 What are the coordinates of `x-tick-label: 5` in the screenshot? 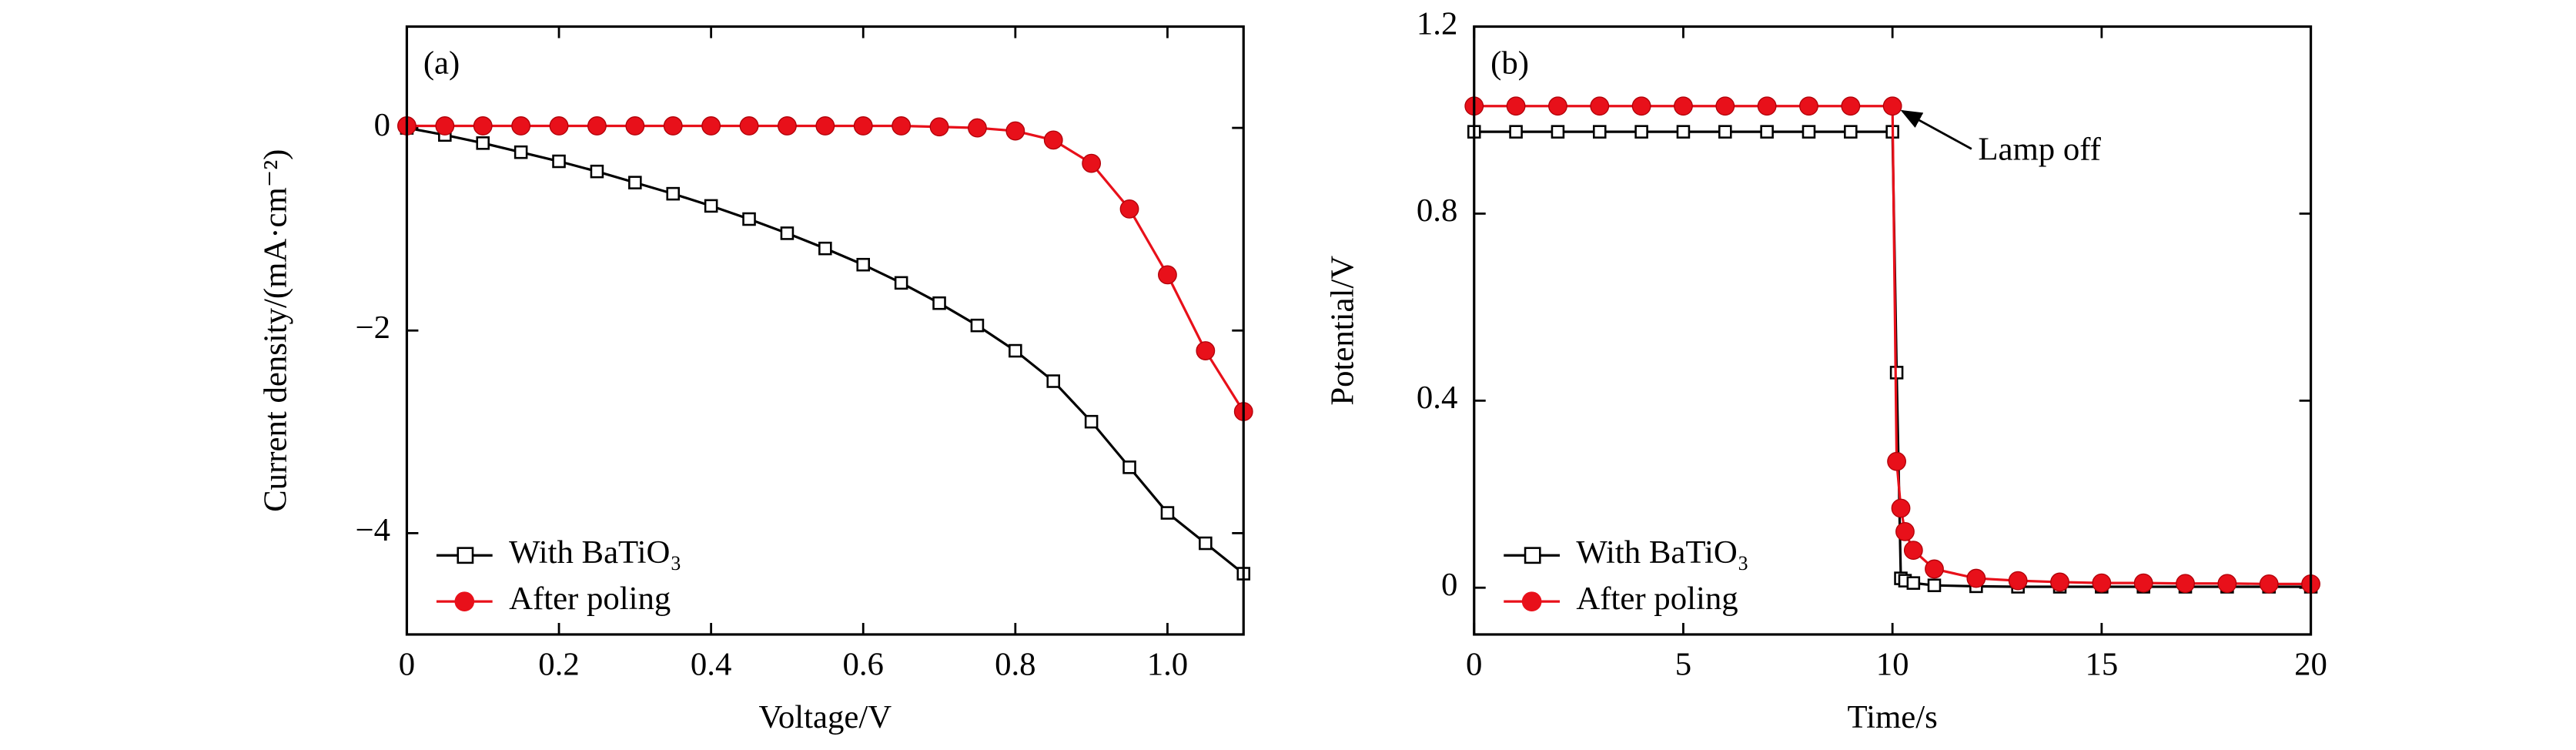 It's located at (1683, 665).